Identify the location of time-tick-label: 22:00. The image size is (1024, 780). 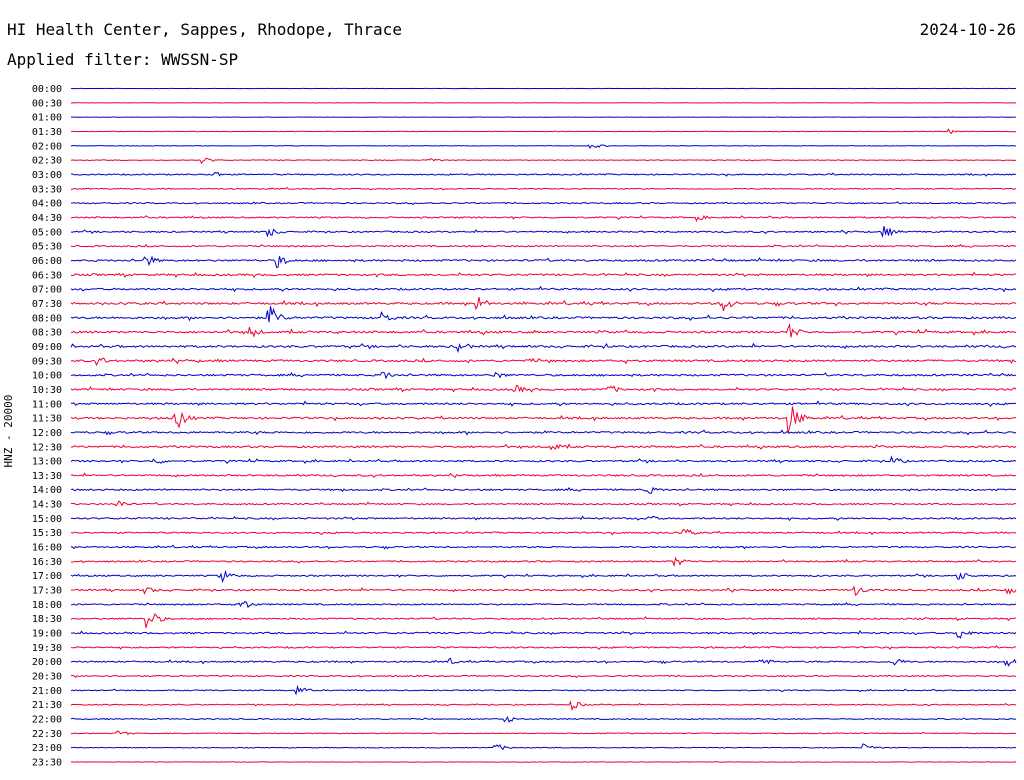
(47, 720).